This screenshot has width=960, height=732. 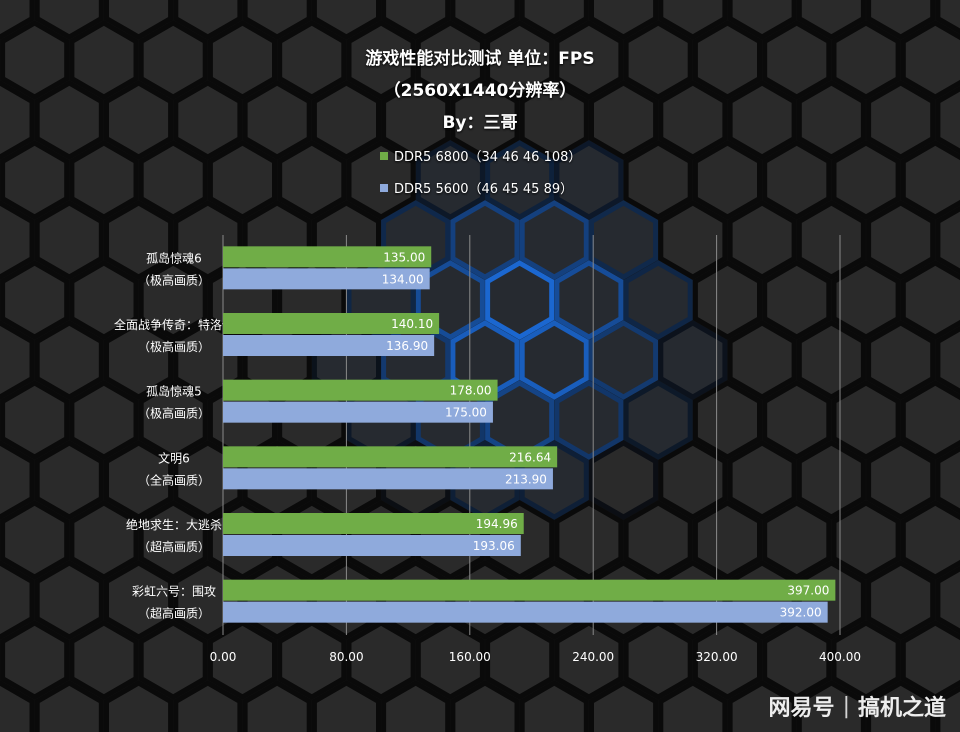 I want to click on legend-label-ddr5-6800: DDR5 6800（34 46 46 108）, so click(x=488, y=157).